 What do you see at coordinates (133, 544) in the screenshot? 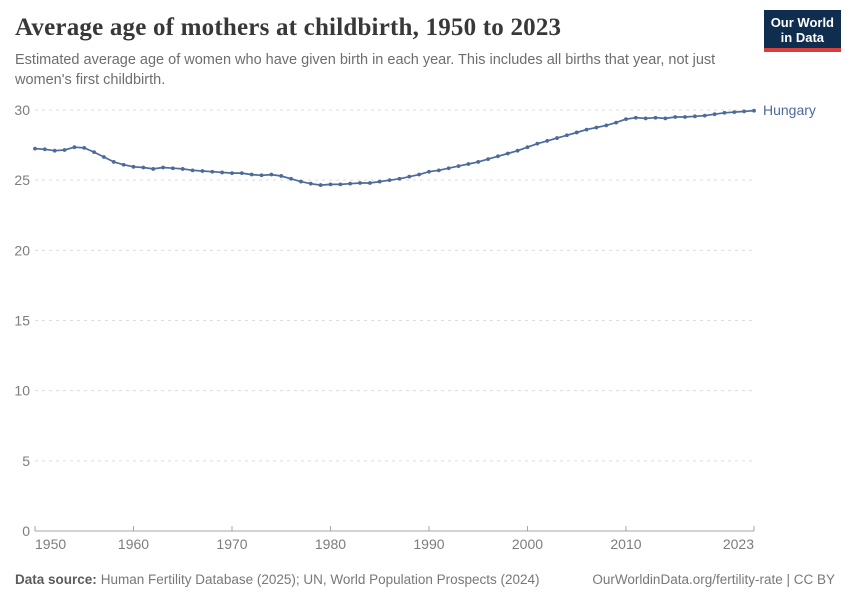
I see `x-tick-label: 1960` at bounding box center [133, 544].